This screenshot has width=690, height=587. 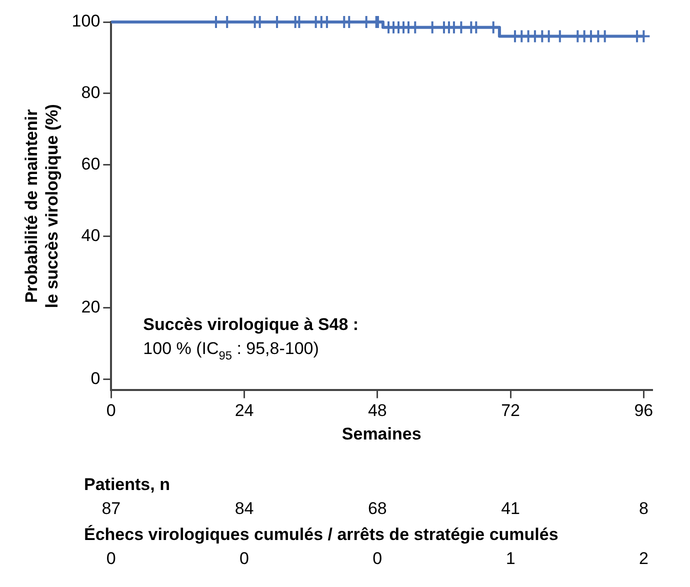 What do you see at coordinates (644, 410) in the screenshot?
I see `x-tick-label: 96` at bounding box center [644, 410].